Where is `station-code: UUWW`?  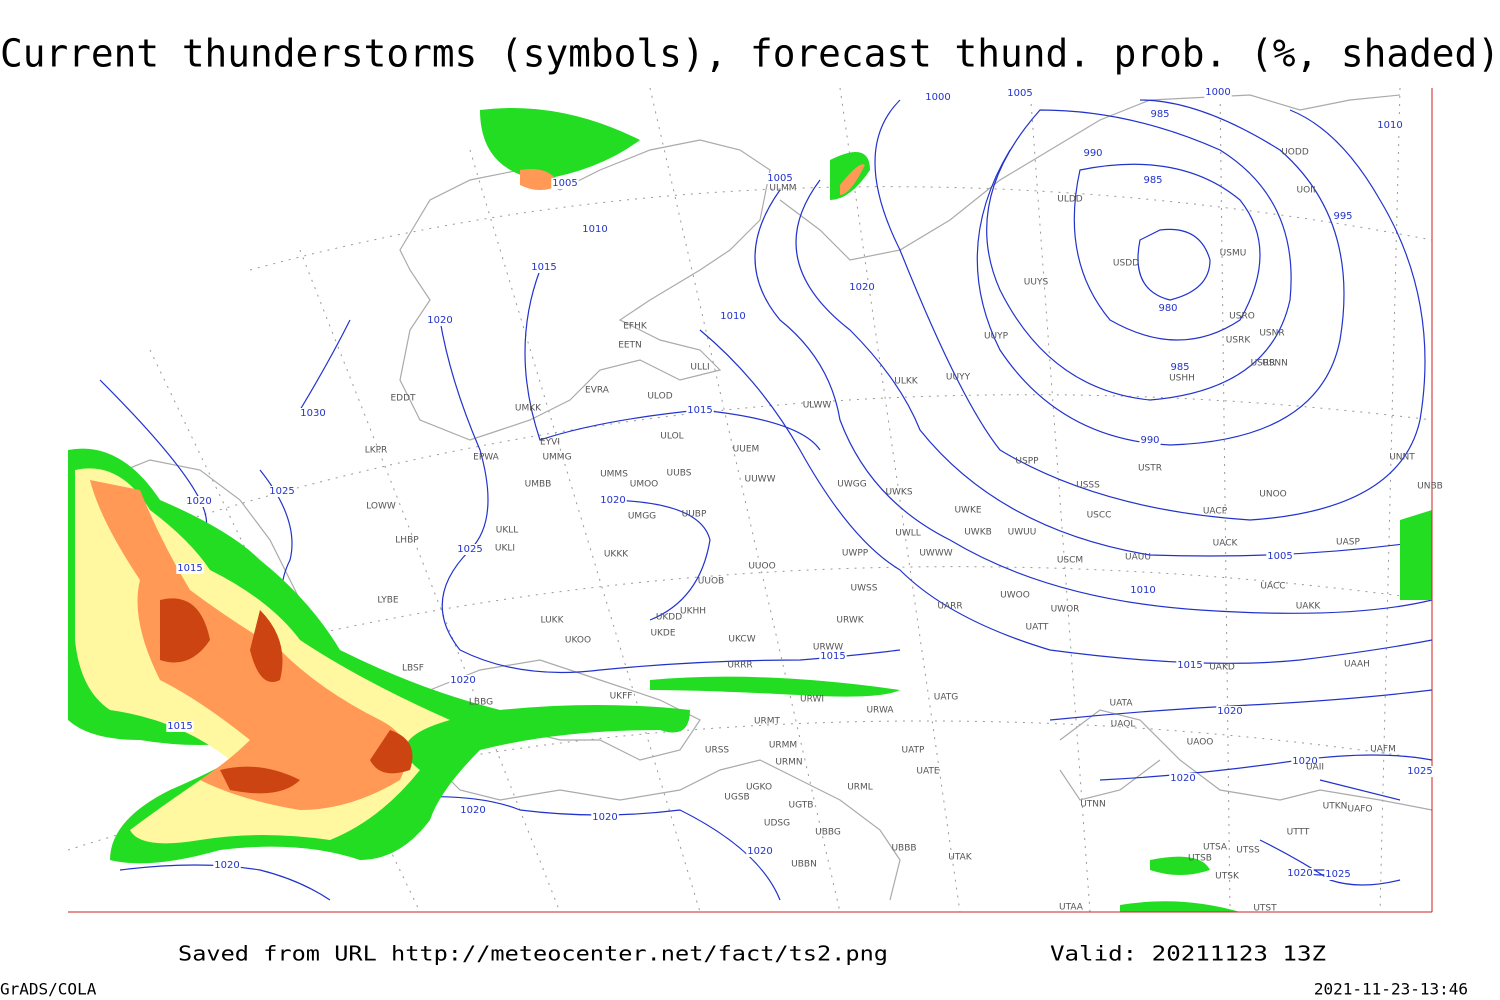 station-code: UUWW is located at coordinates (760, 480).